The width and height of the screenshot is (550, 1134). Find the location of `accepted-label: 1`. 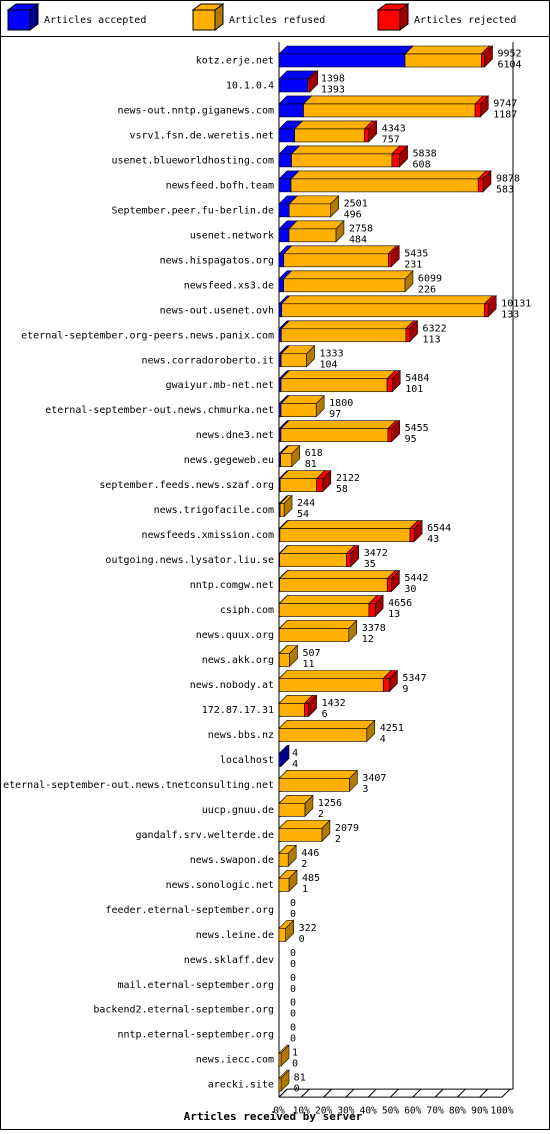

accepted-label: 1 is located at coordinates (305, 889).